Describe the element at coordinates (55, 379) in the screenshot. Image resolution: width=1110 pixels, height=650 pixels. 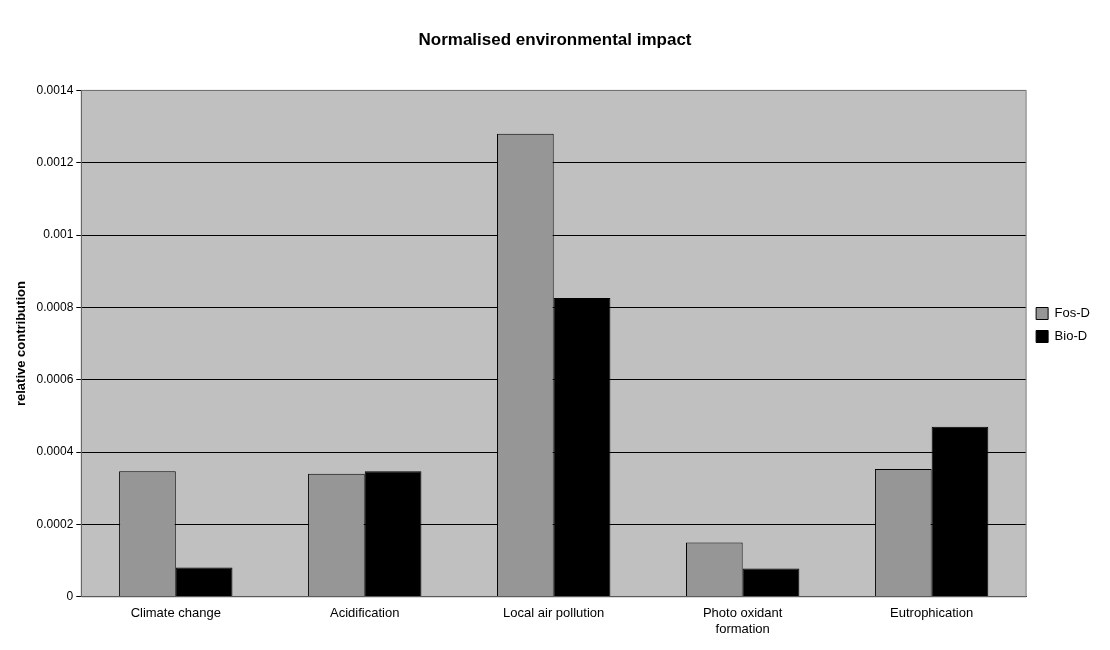
I see `y-tick-label: 0.0006` at that location.